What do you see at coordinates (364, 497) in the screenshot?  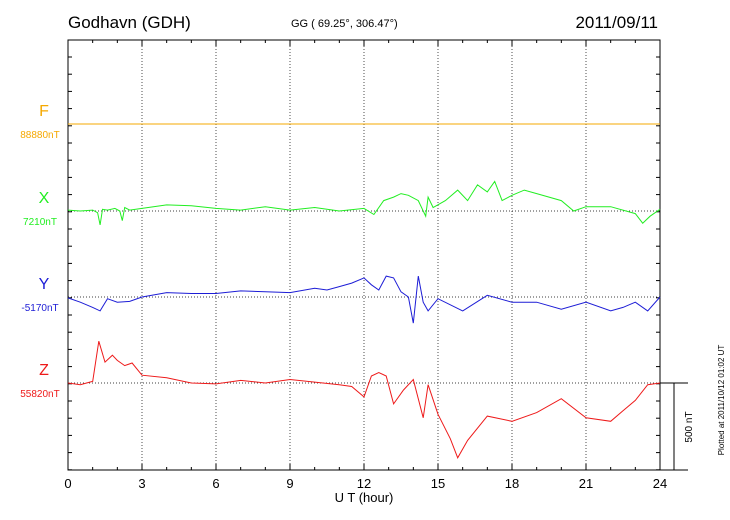 I see `x-axis-label: U T (hour)` at bounding box center [364, 497].